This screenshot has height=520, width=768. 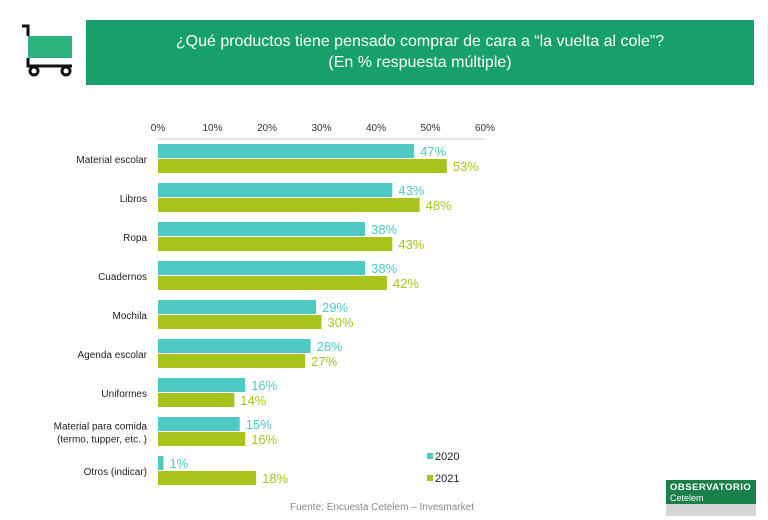 I want to click on data-label: 47%, so click(x=433, y=151).